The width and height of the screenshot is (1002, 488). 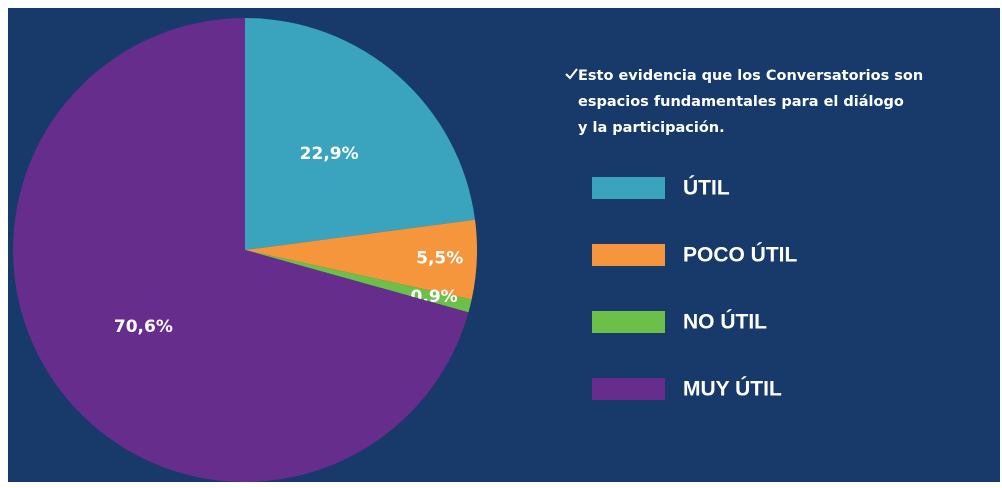 What do you see at coordinates (439, 258) in the screenshot?
I see `data-label: 5,5%` at bounding box center [439, 258].